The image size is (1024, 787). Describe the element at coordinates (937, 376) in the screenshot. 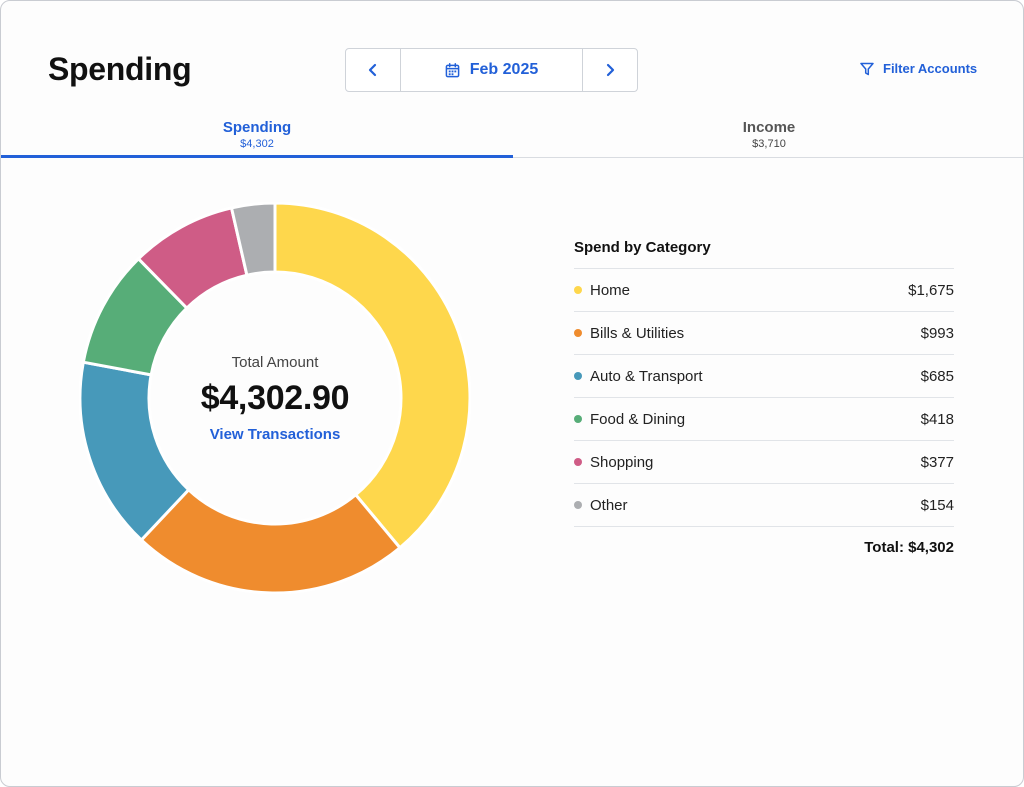

I see `category-amount: $685` at that location.